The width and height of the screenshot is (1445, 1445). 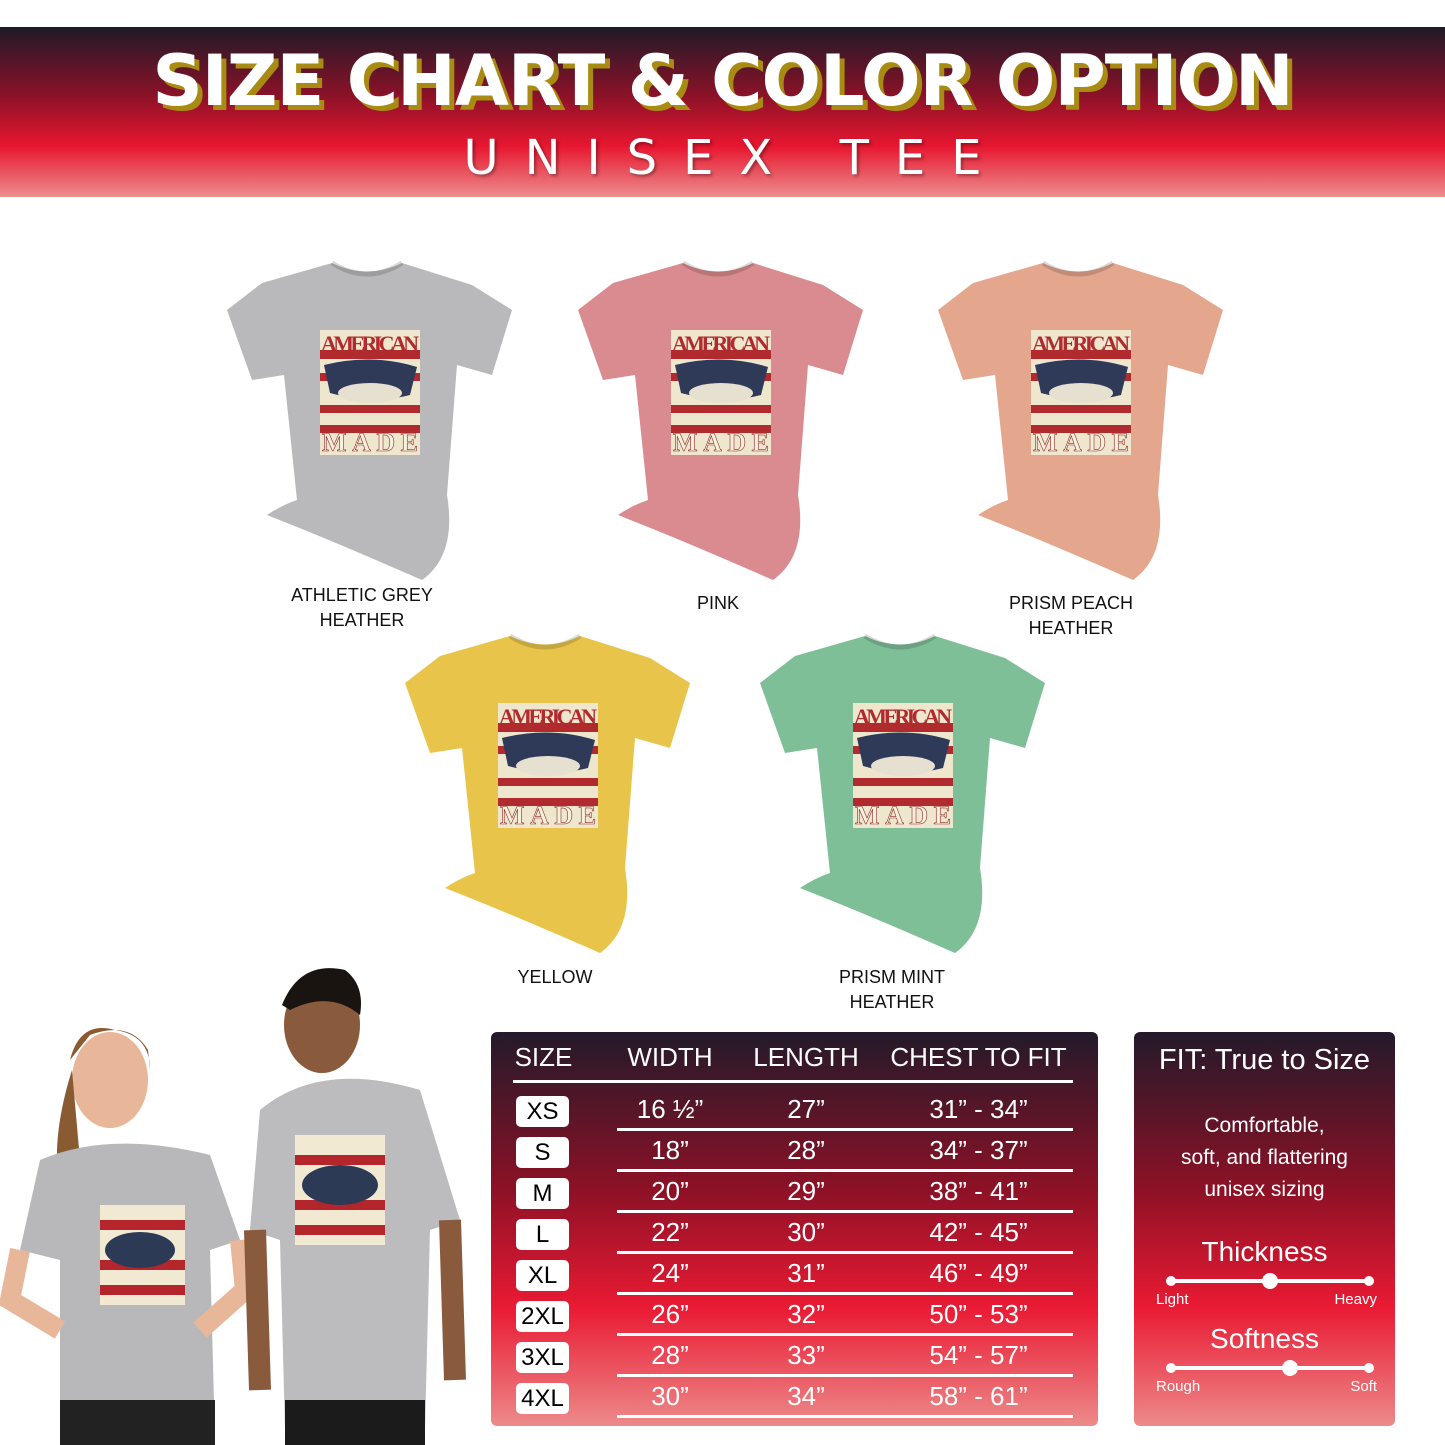 What do you see at coordinates (1264, 1189) in the screenshot?
I see `fit-description-line: unisex sizing` at bounding box center [1264, 1189].